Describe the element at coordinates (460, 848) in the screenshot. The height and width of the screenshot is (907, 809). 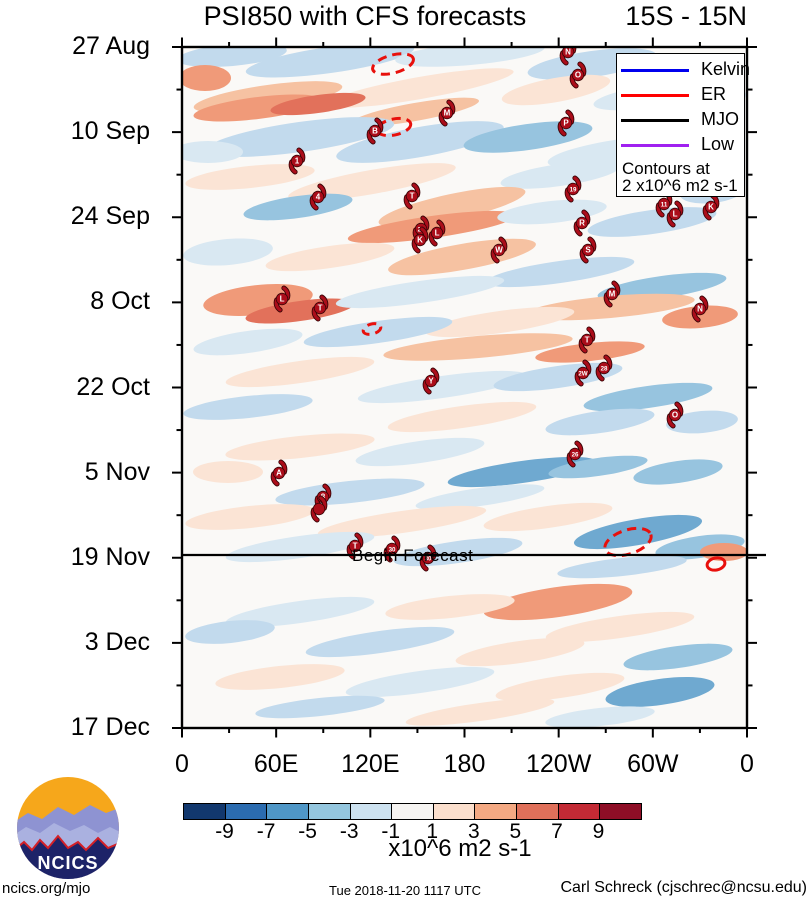
I see `colorbar-unit-label: x10^6 m2 s-1` at that location.